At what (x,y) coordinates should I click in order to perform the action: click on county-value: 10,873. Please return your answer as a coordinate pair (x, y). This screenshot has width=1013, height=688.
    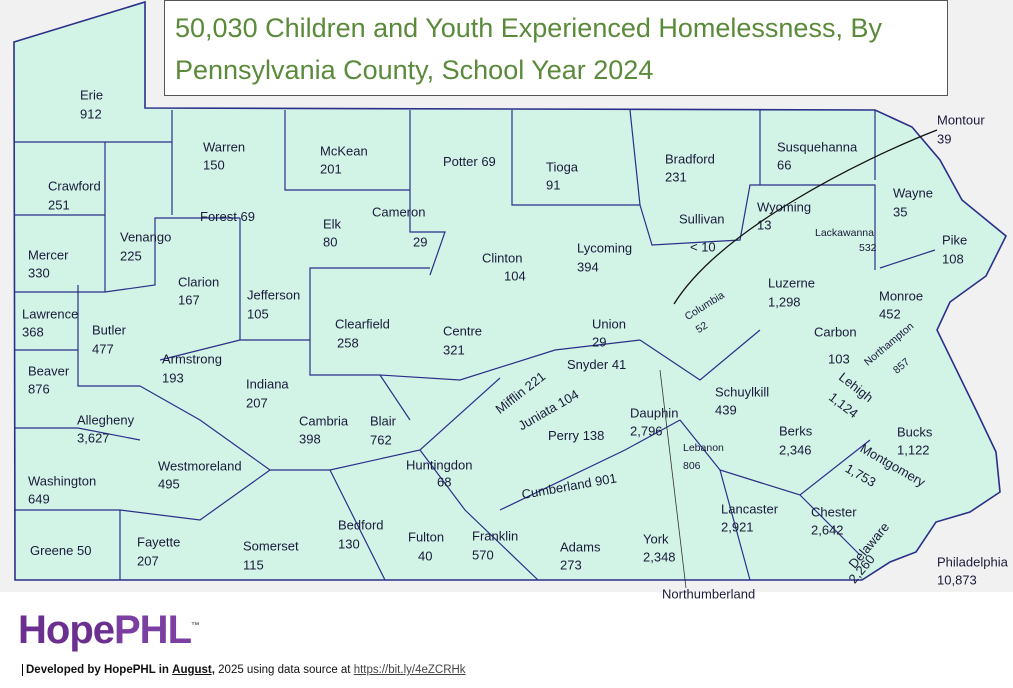
    Looking at the image, I should click on (957, 579).